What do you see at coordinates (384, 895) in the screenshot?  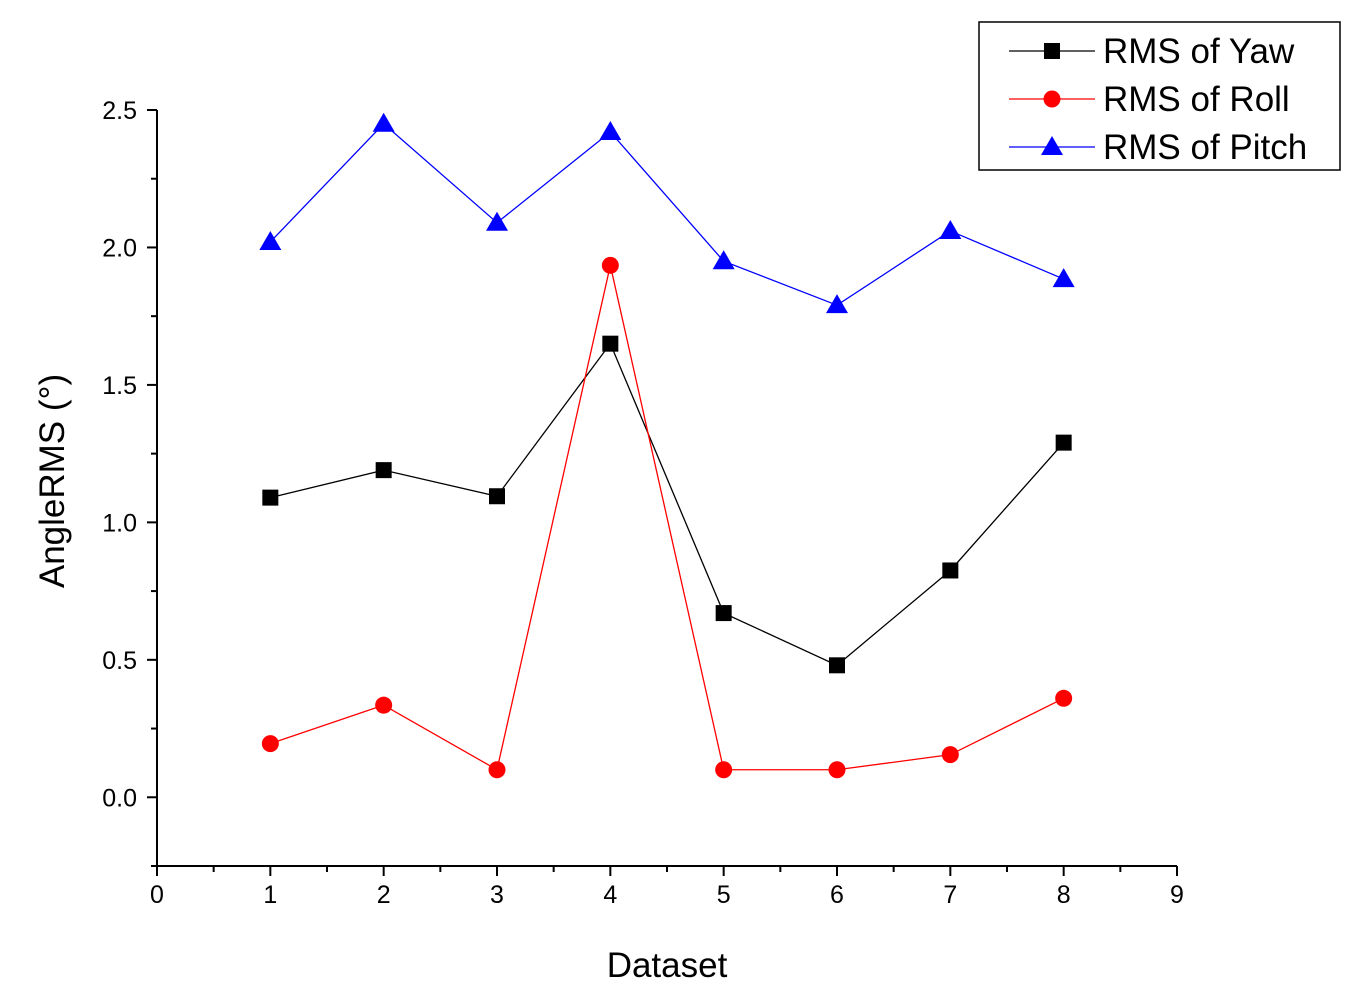 I see `x-tick-label: 2` at bounding box center [384, 895].